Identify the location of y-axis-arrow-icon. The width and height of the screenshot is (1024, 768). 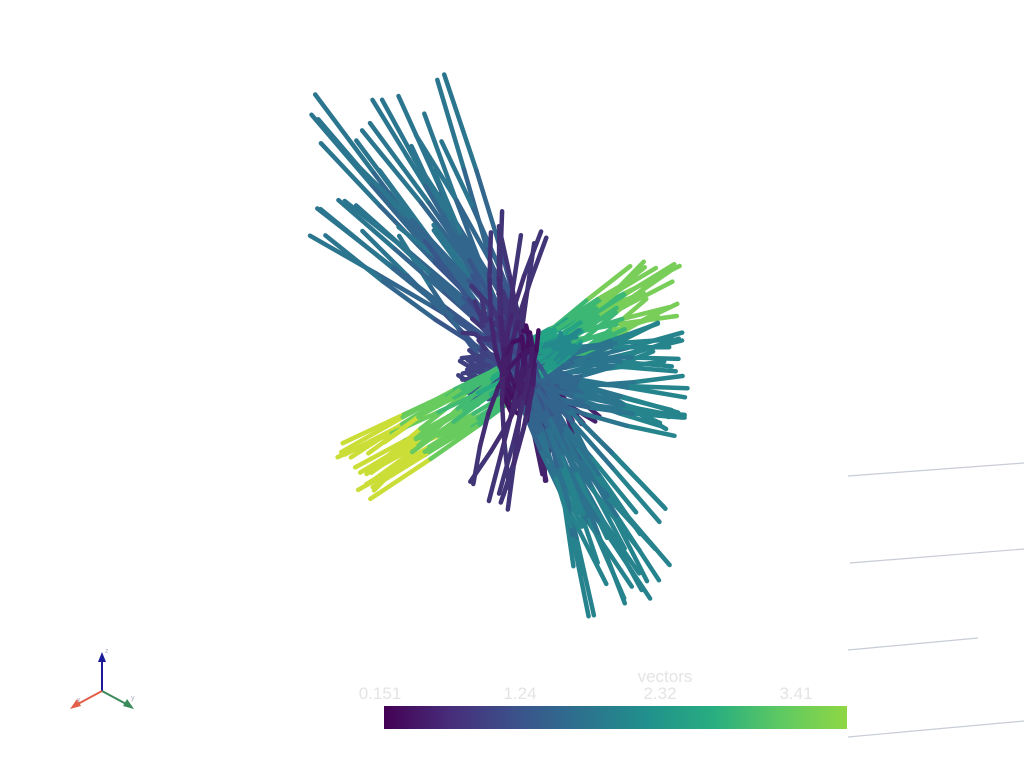
(128, 704).